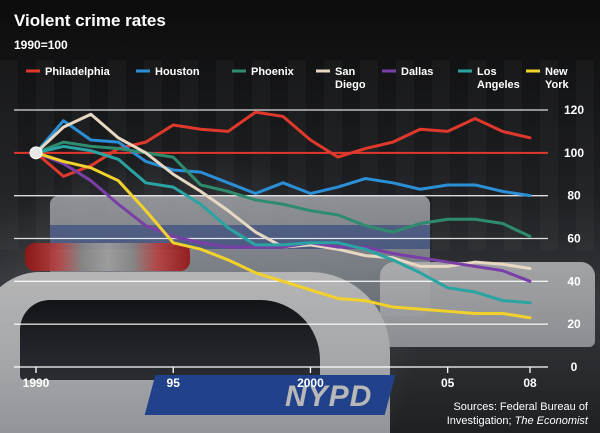 The height and width of the screenshot is (433, 600). Describe the element at coordinates (448, 383) in the screenshot. I see `x-tick-label: 05` at that location.